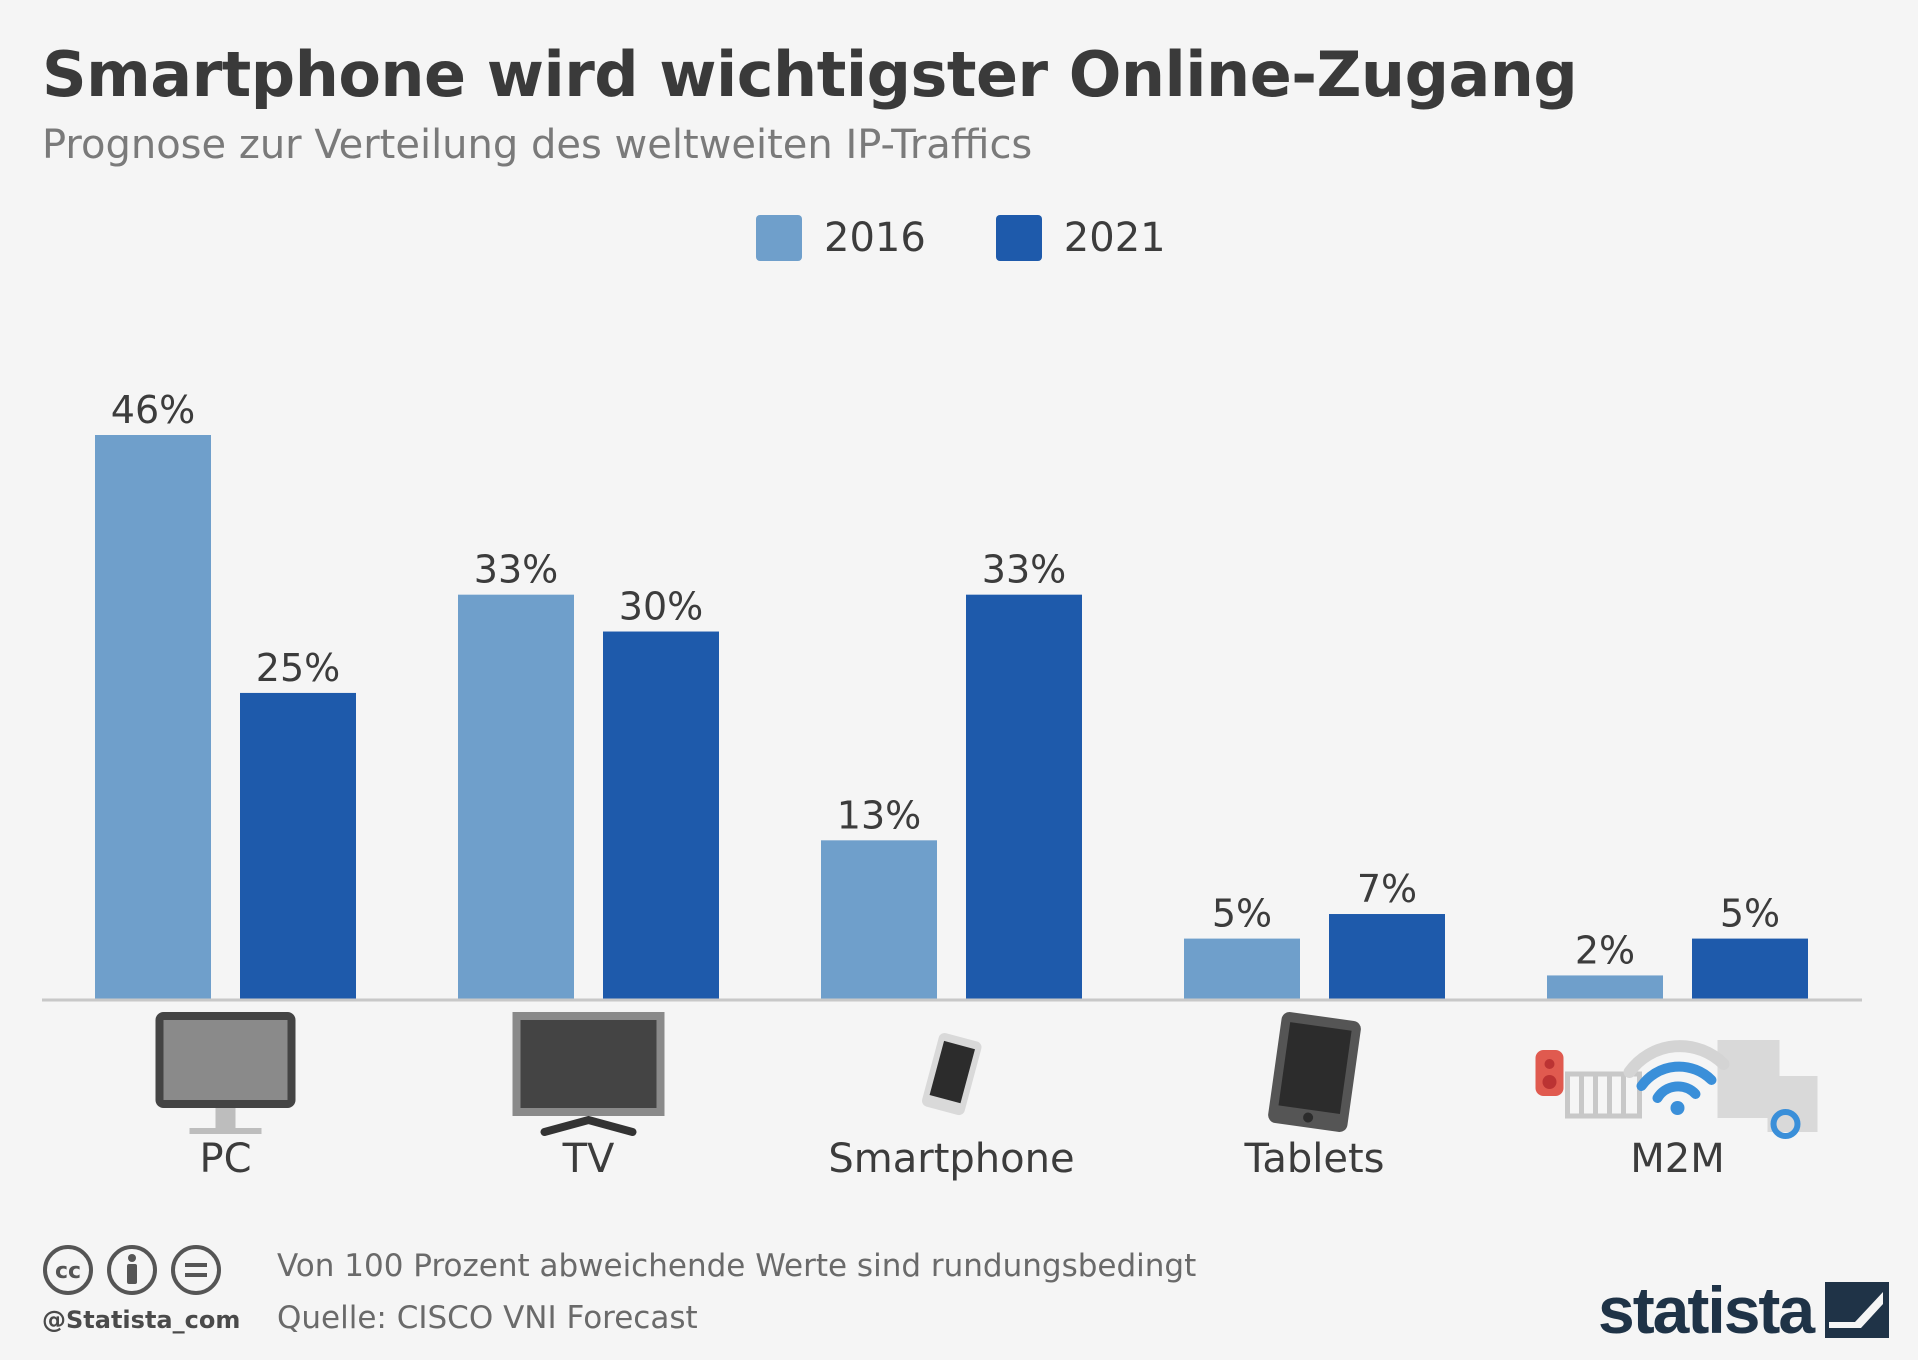  I want to click on statista-handle: @Statista_com, so click(141, 1320).